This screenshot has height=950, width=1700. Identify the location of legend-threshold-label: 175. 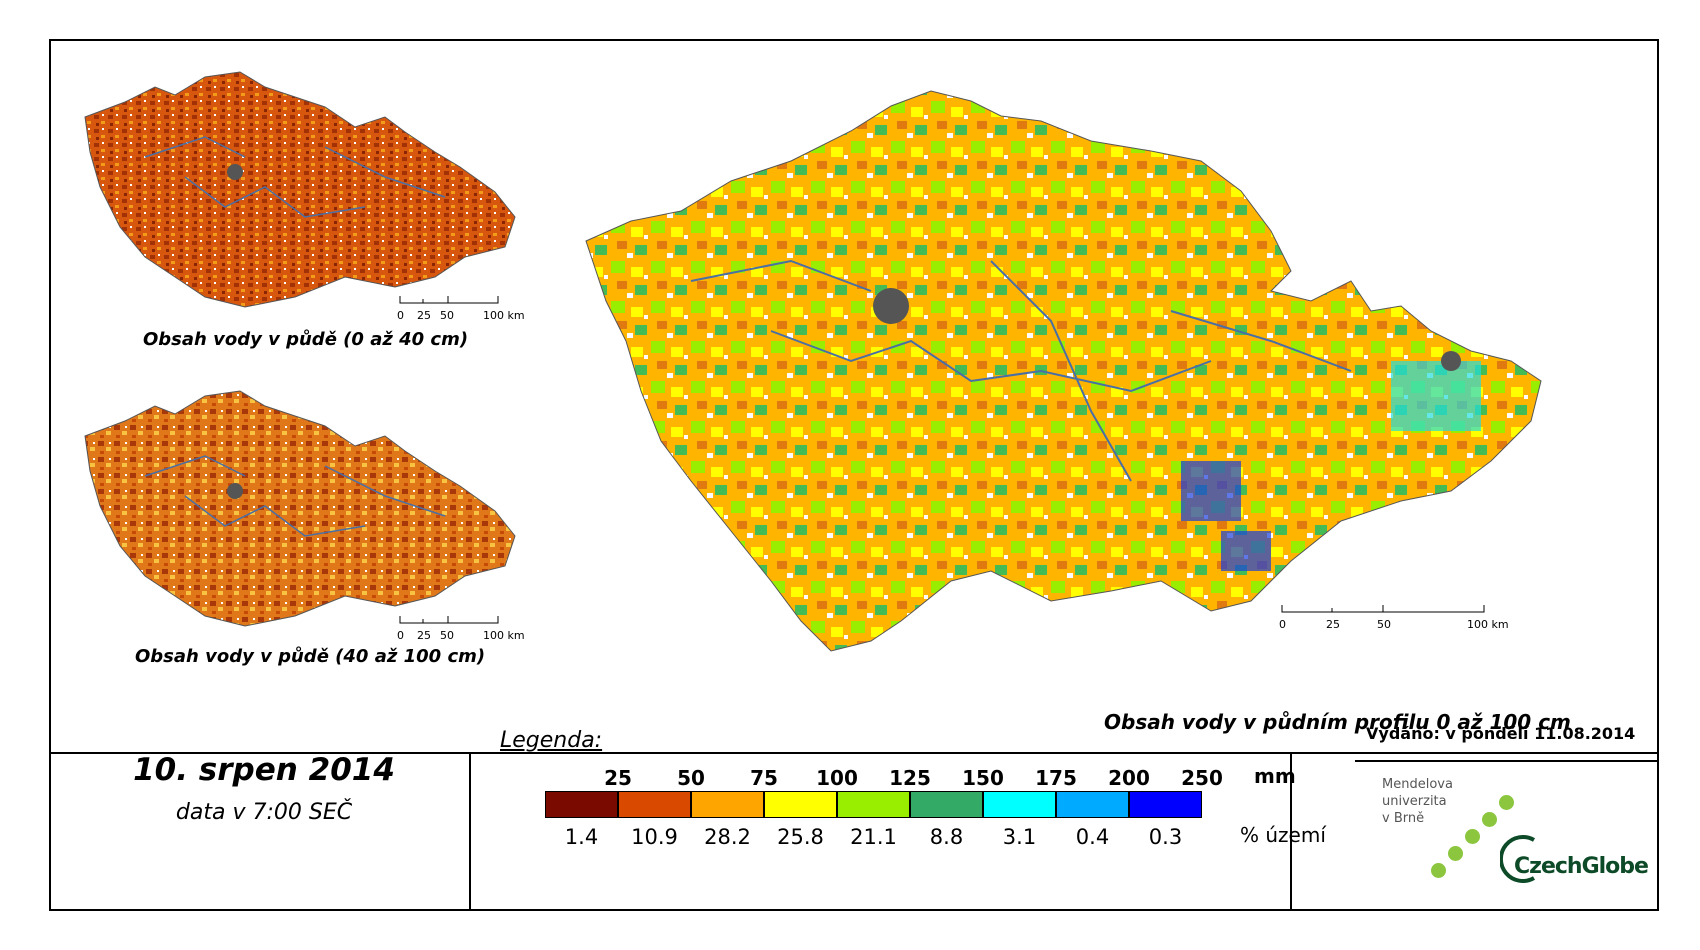
(1056, 778).